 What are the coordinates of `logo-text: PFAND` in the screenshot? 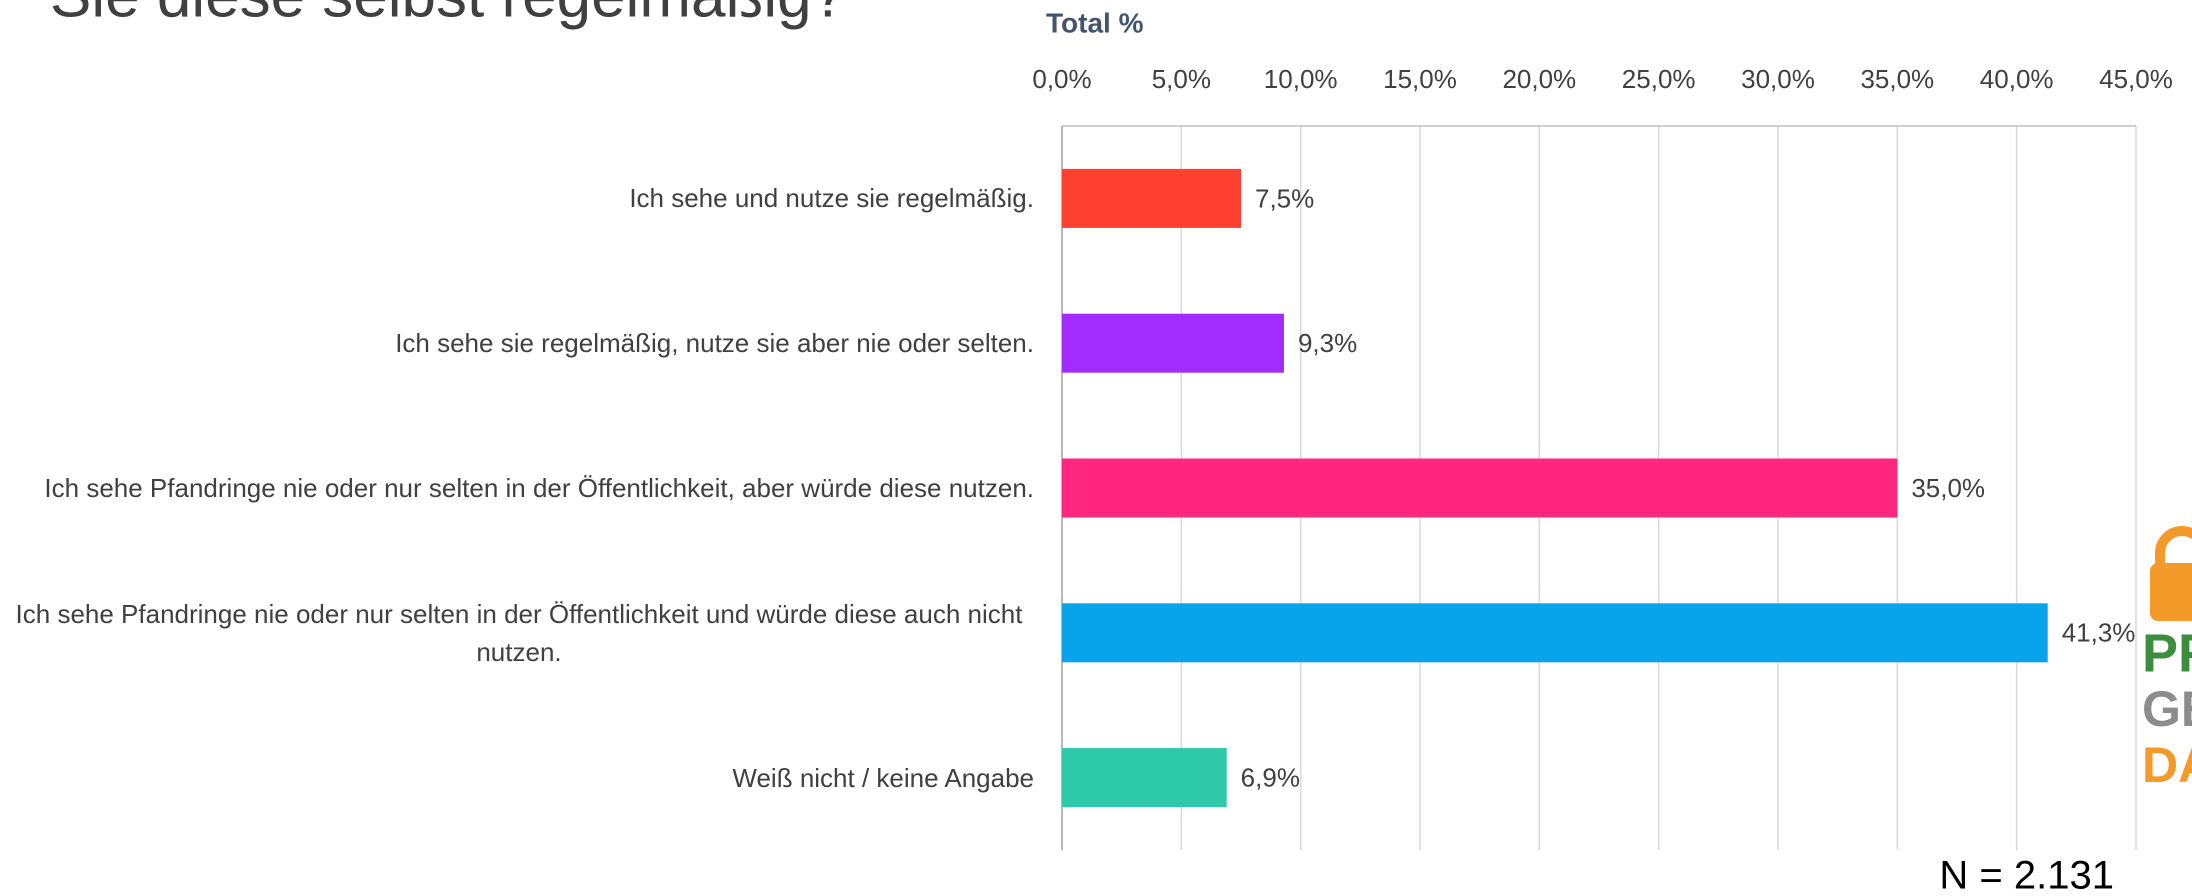 It's located at (2167, 653).